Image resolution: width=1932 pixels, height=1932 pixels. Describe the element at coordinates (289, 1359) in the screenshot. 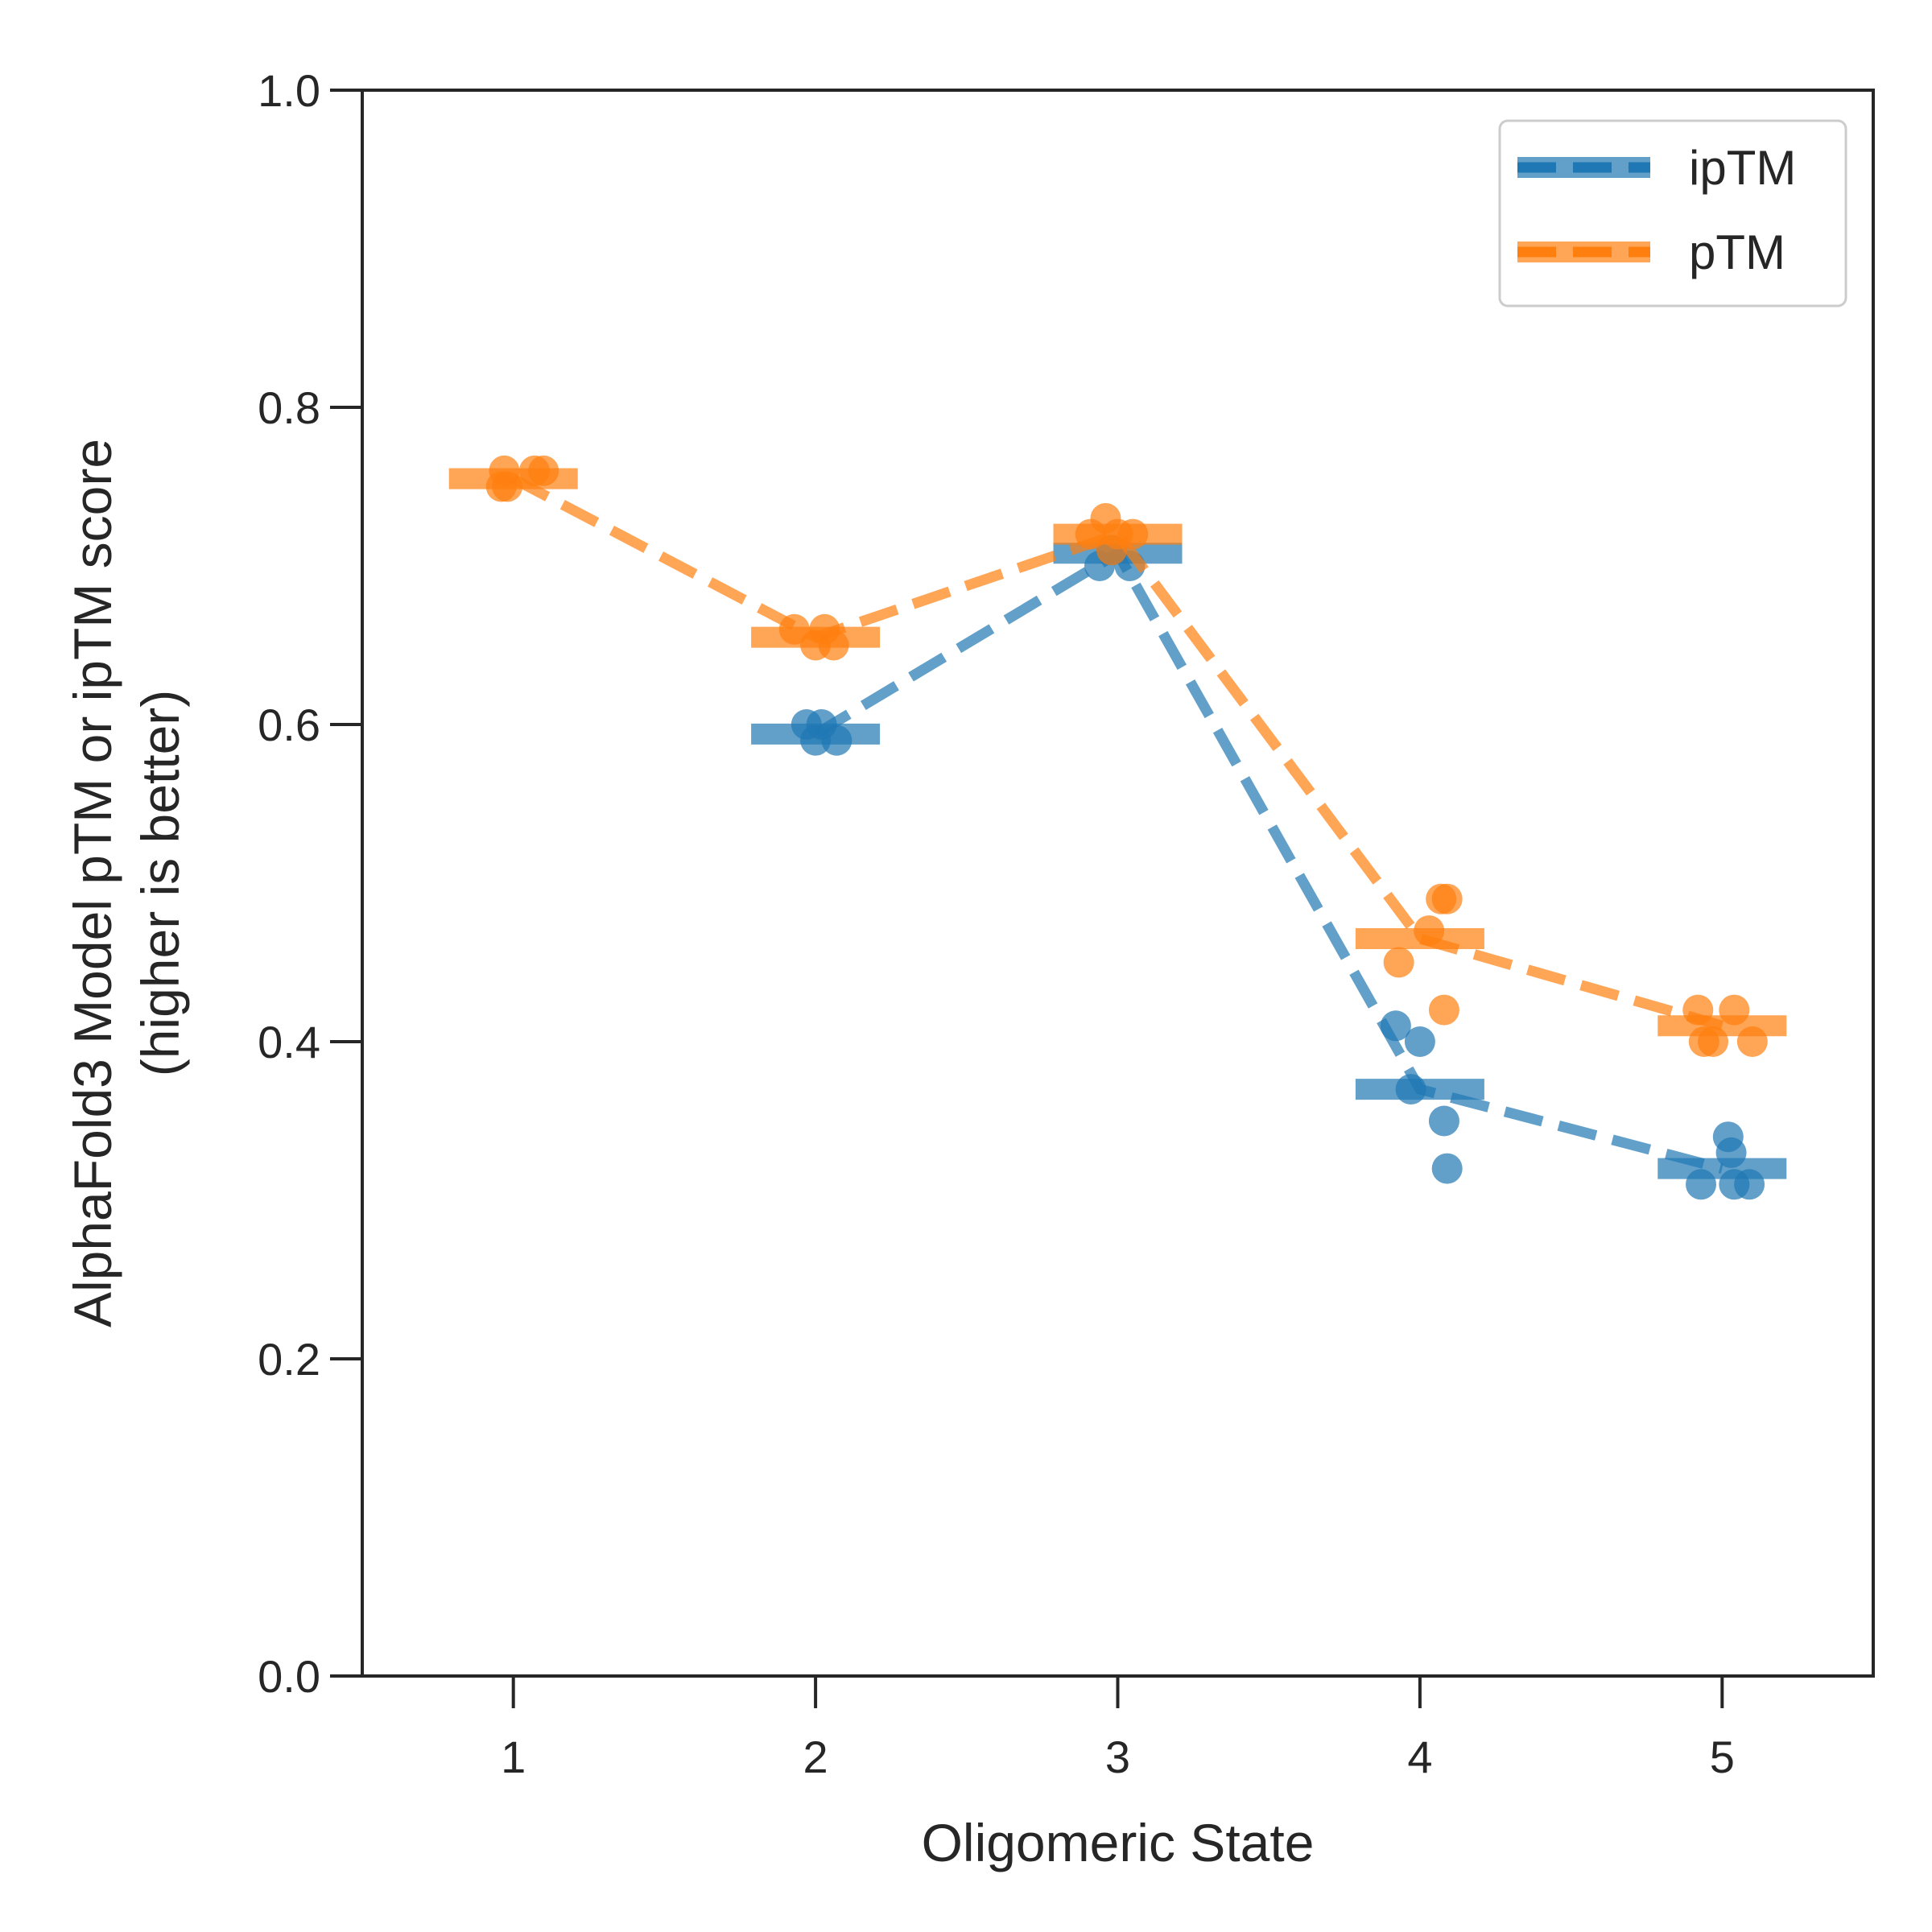

I see `y-tick-label: 0.2` at that location.